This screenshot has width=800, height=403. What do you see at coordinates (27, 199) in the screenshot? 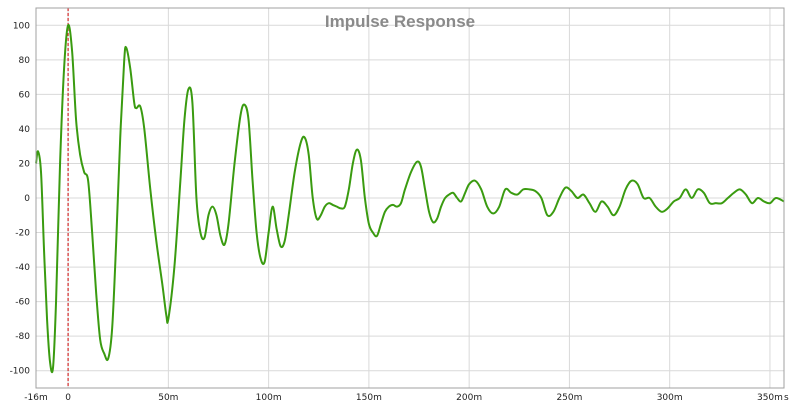
I see `y-tick-label: 0` at bounding box center [27, 199].